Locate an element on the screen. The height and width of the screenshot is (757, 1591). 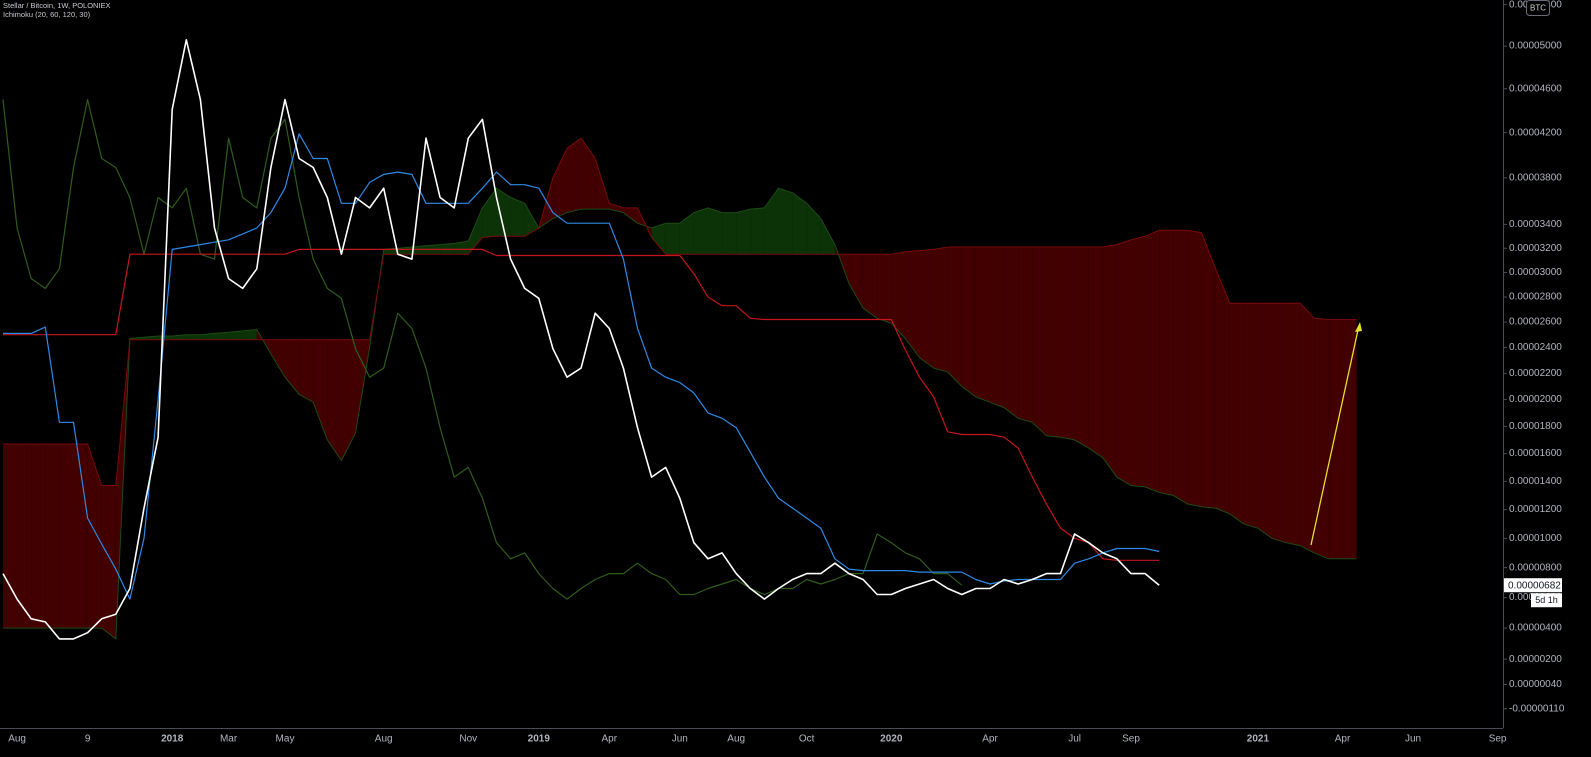
currency-button is located at coordinates (1538, 8).